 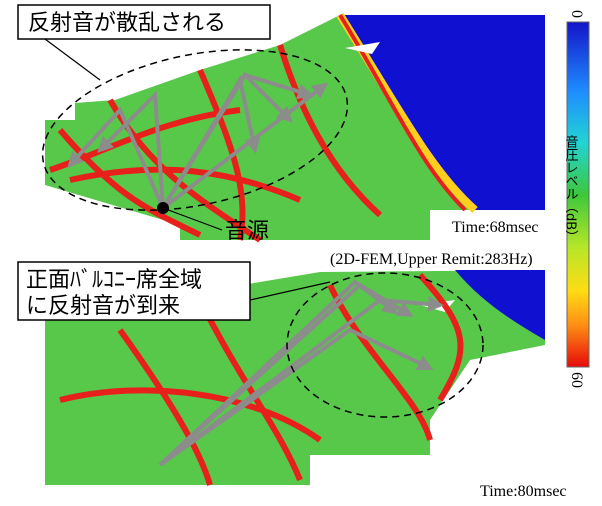 I want to click on colorbar-scale, so click(x=578, y=194).